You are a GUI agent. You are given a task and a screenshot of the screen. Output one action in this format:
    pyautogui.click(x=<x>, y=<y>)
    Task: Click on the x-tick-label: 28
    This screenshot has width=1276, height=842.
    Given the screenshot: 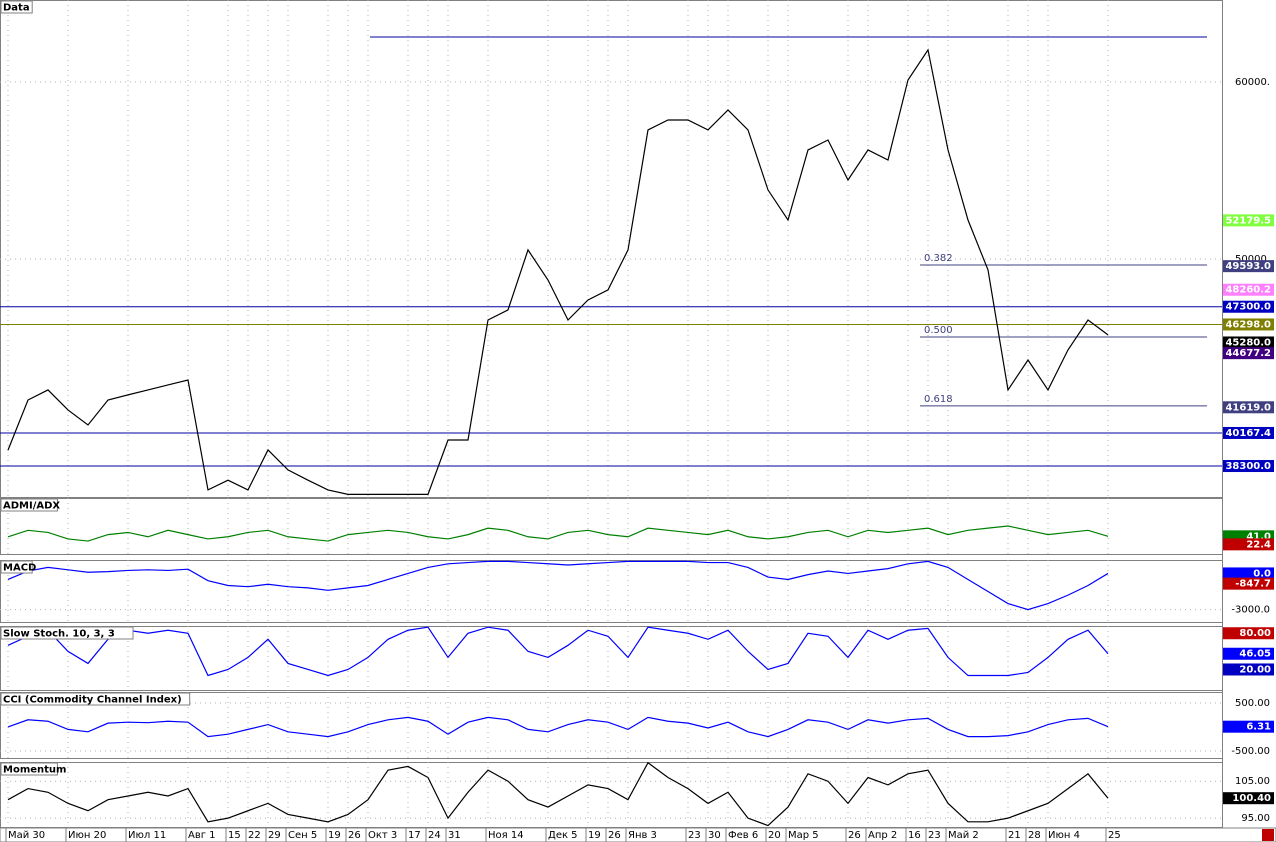 What is the action you would take?
    pyautogui.click(x=1034, y=835)
    